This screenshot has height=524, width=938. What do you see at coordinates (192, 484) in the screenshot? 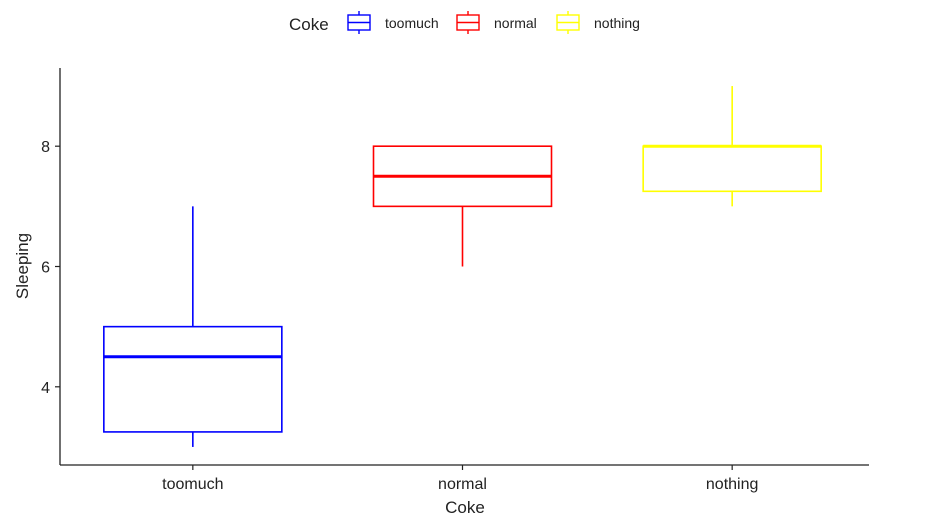
I see `x-tick-label: toomuch` at bounding box center [192, 484].